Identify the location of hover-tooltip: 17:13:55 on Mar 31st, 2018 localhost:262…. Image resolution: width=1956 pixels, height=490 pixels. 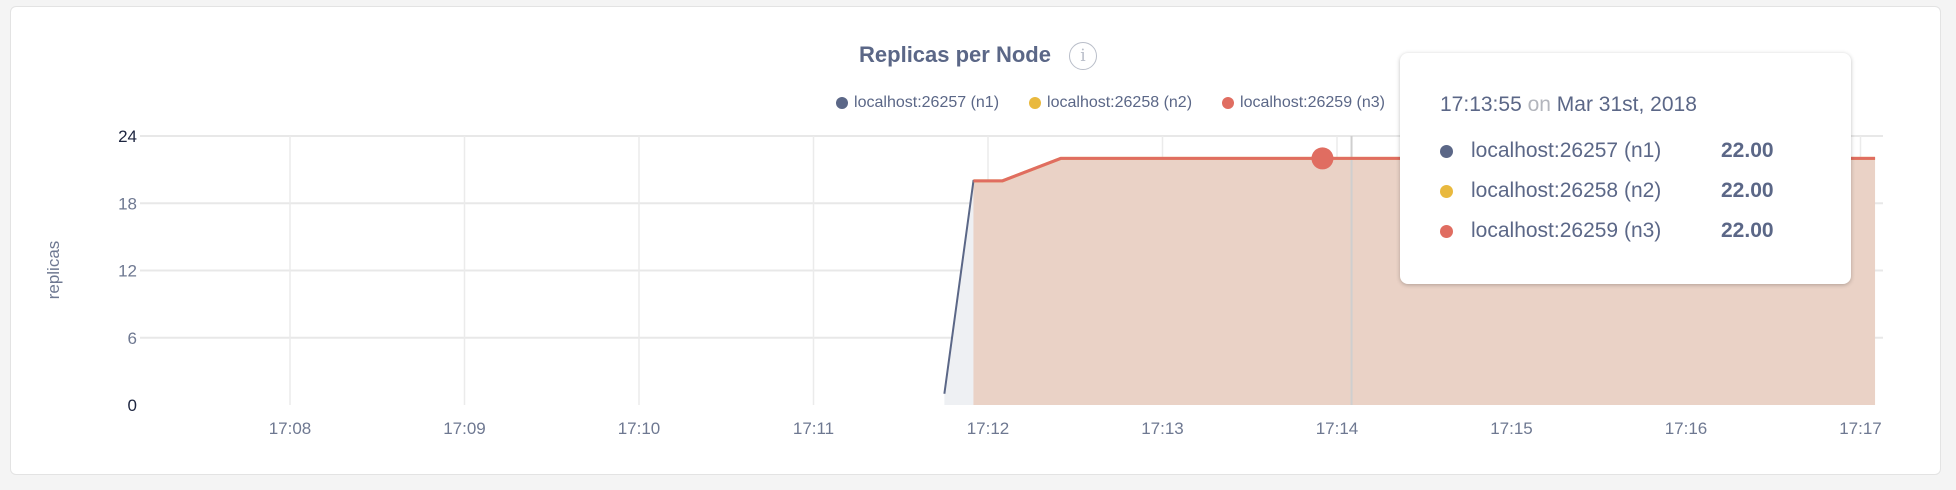
(1625, 168).